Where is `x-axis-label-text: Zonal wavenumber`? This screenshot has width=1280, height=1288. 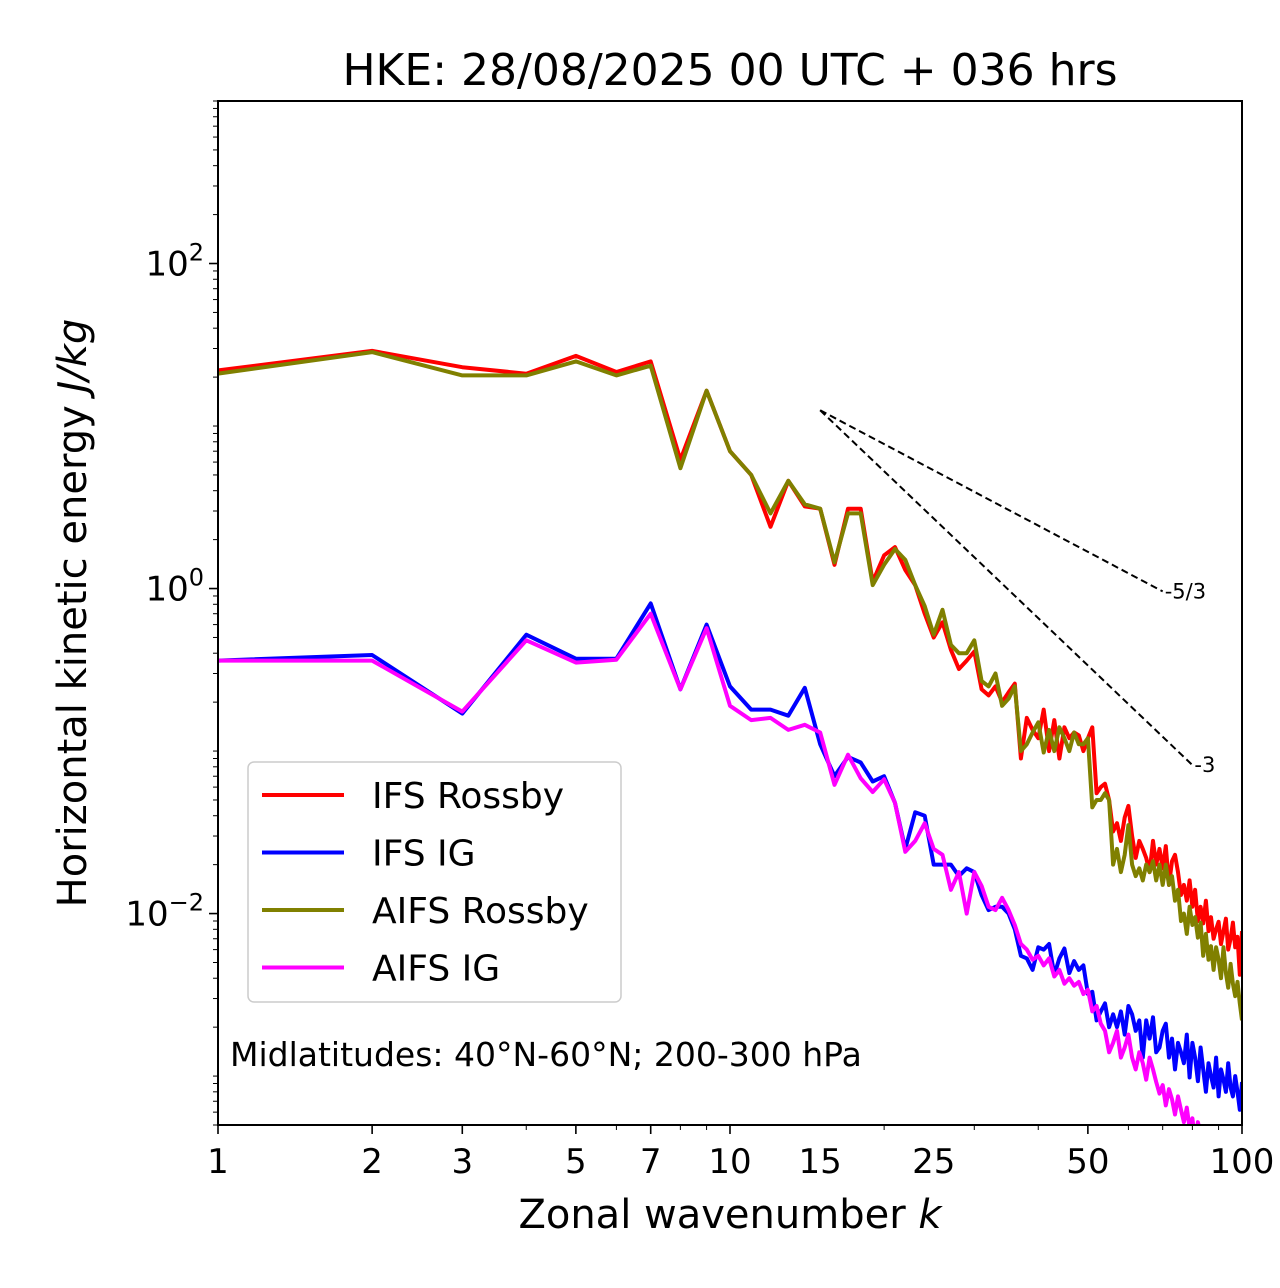 x-axis-label-text: Zonal wavenumber is located at coordinates (712, 1215).